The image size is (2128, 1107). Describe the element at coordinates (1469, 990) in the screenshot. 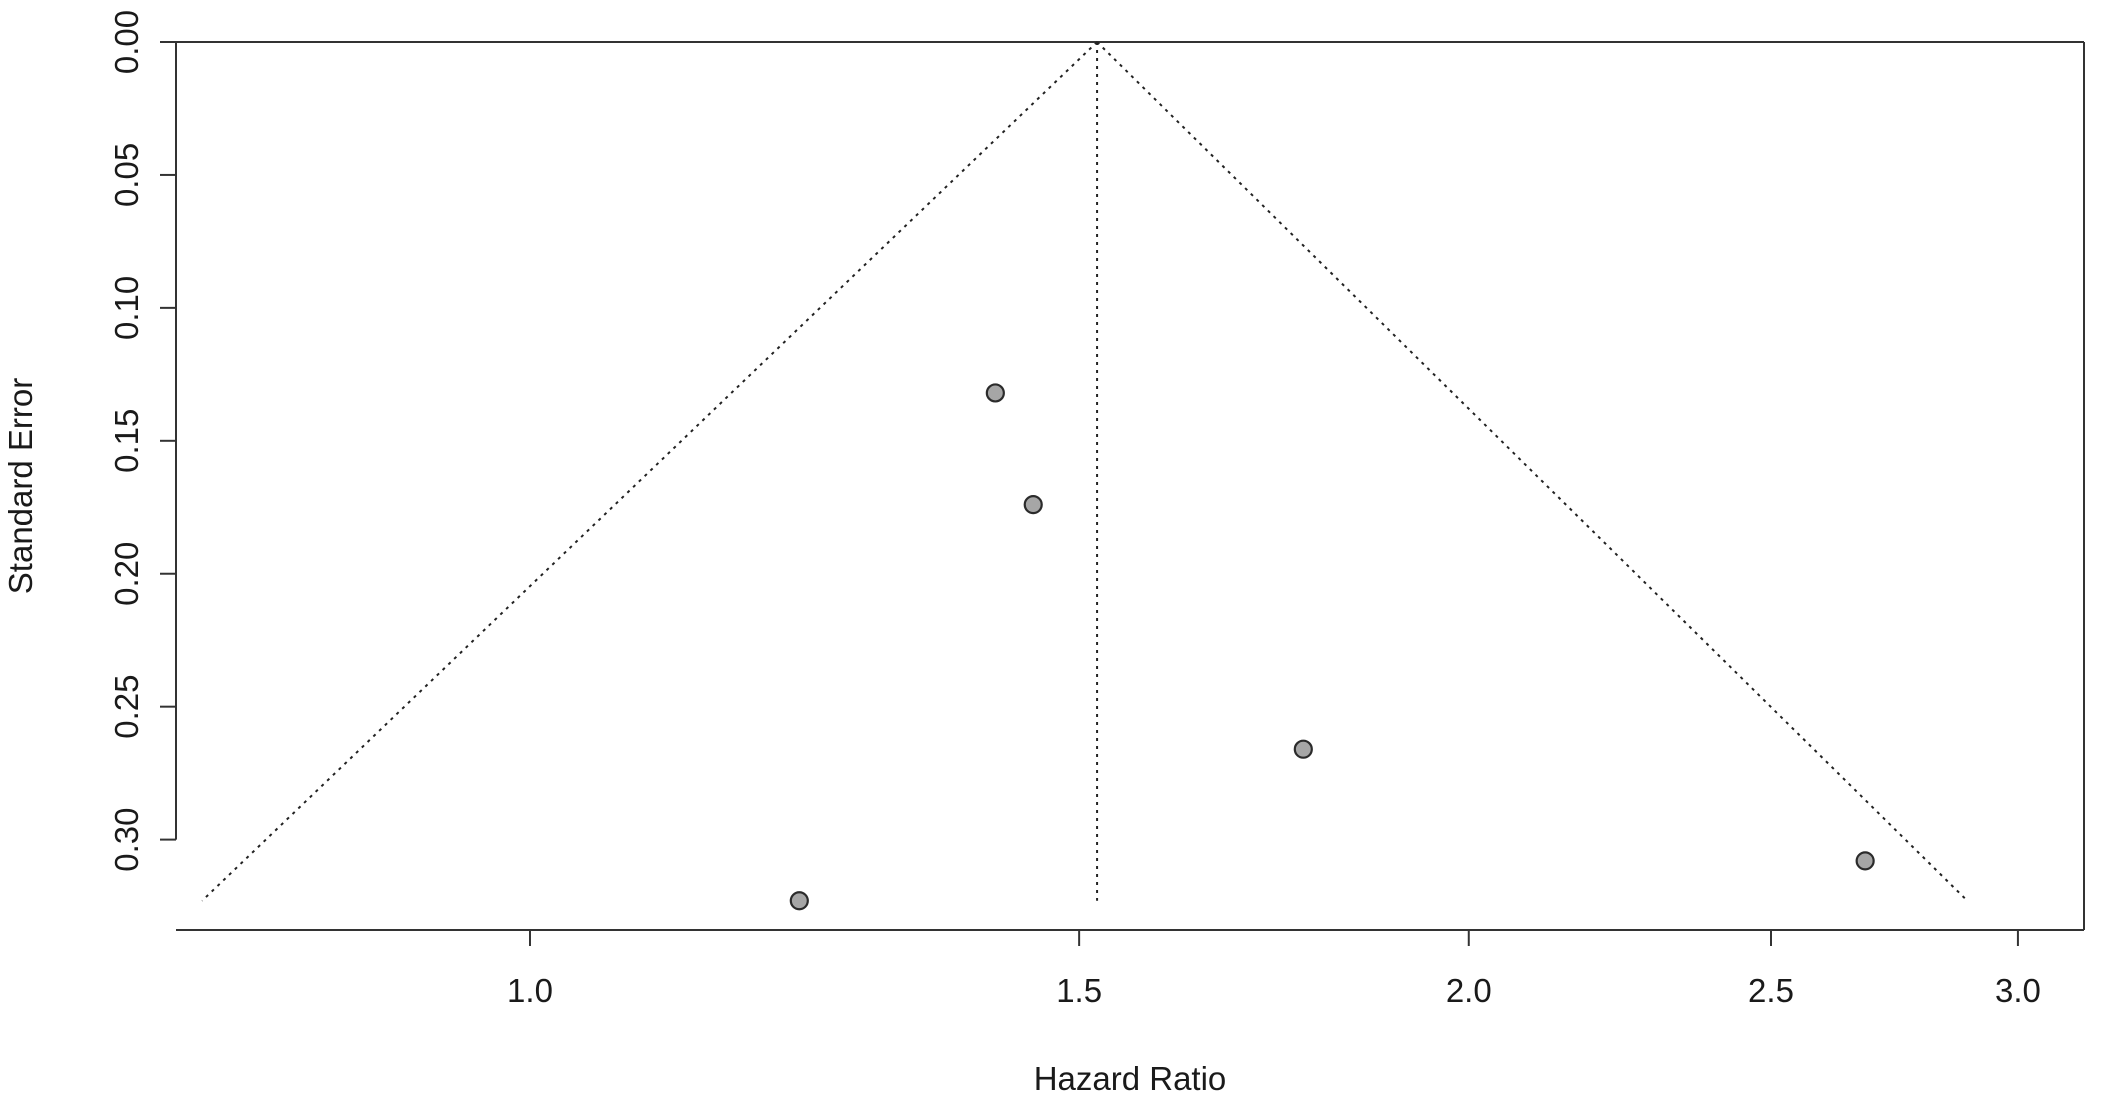

I see `x-tick-label: 2.0` at that location.